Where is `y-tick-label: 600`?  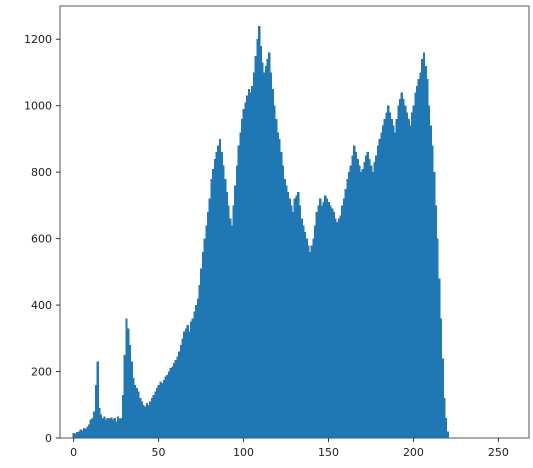 y-tick-label: 600 is located at coordinates (41, 239).